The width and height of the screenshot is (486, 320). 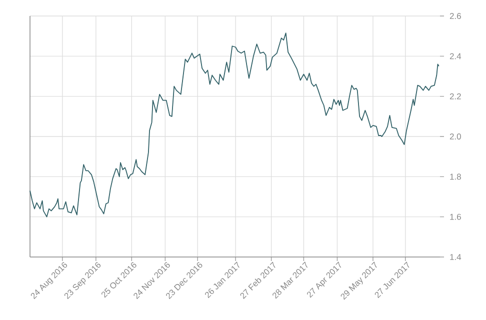 What do you see at coordinates (456, 56) in the screenshot?
I see `y-tick-label: 2.4` at bounding box center [456, 56].